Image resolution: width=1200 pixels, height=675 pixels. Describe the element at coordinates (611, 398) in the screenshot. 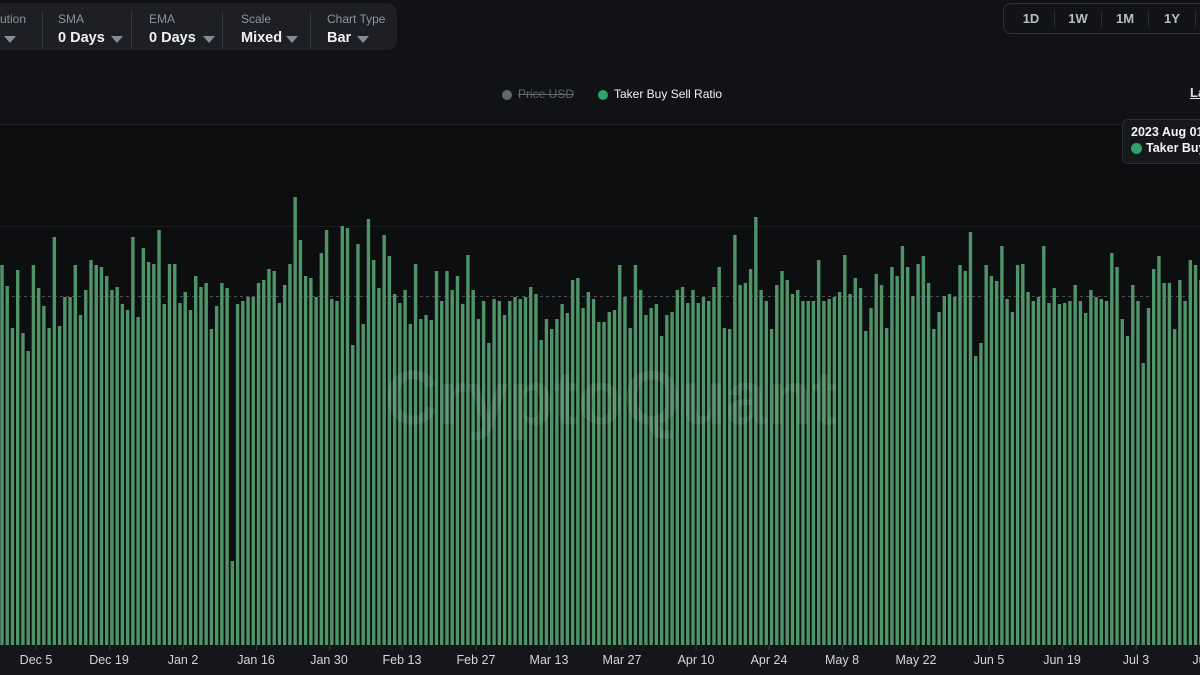

I see `svg-text: CryptoQuant` at that location.